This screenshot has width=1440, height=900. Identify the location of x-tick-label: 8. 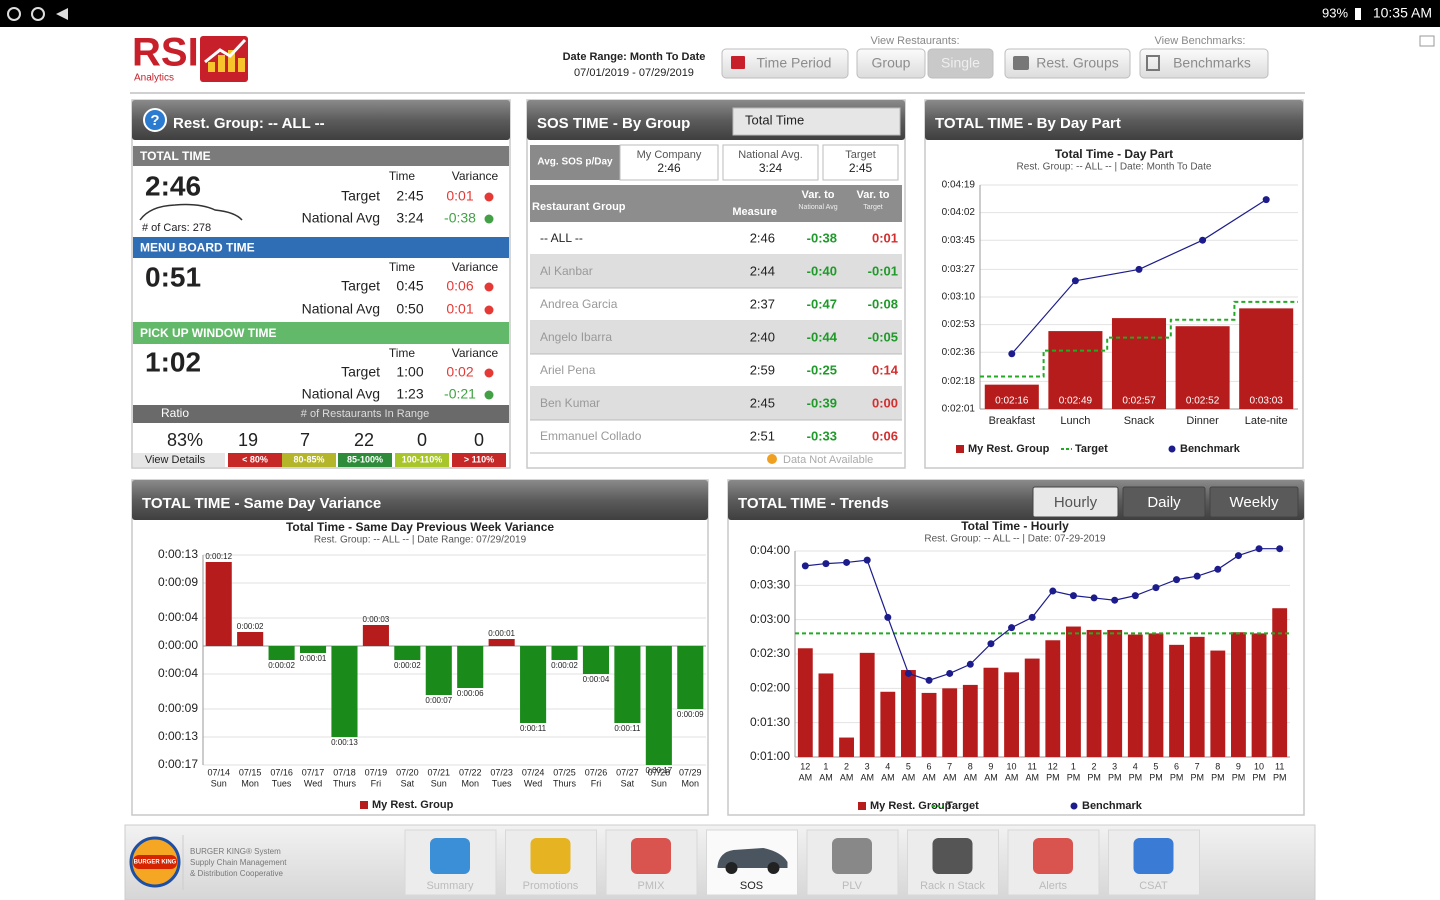
(1217, 766).